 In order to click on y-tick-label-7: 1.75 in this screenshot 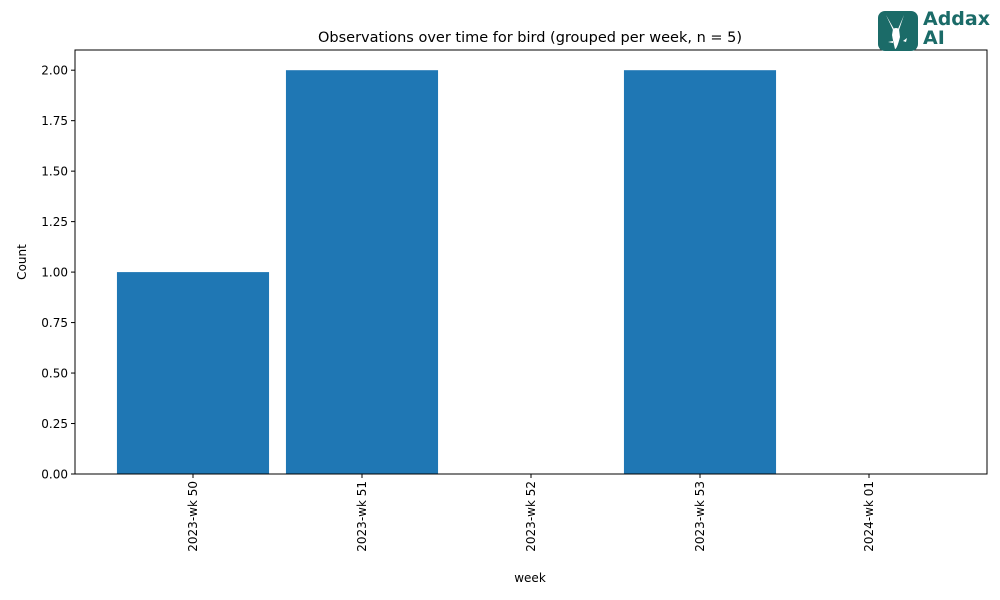, I will do `click(54, 121)`.